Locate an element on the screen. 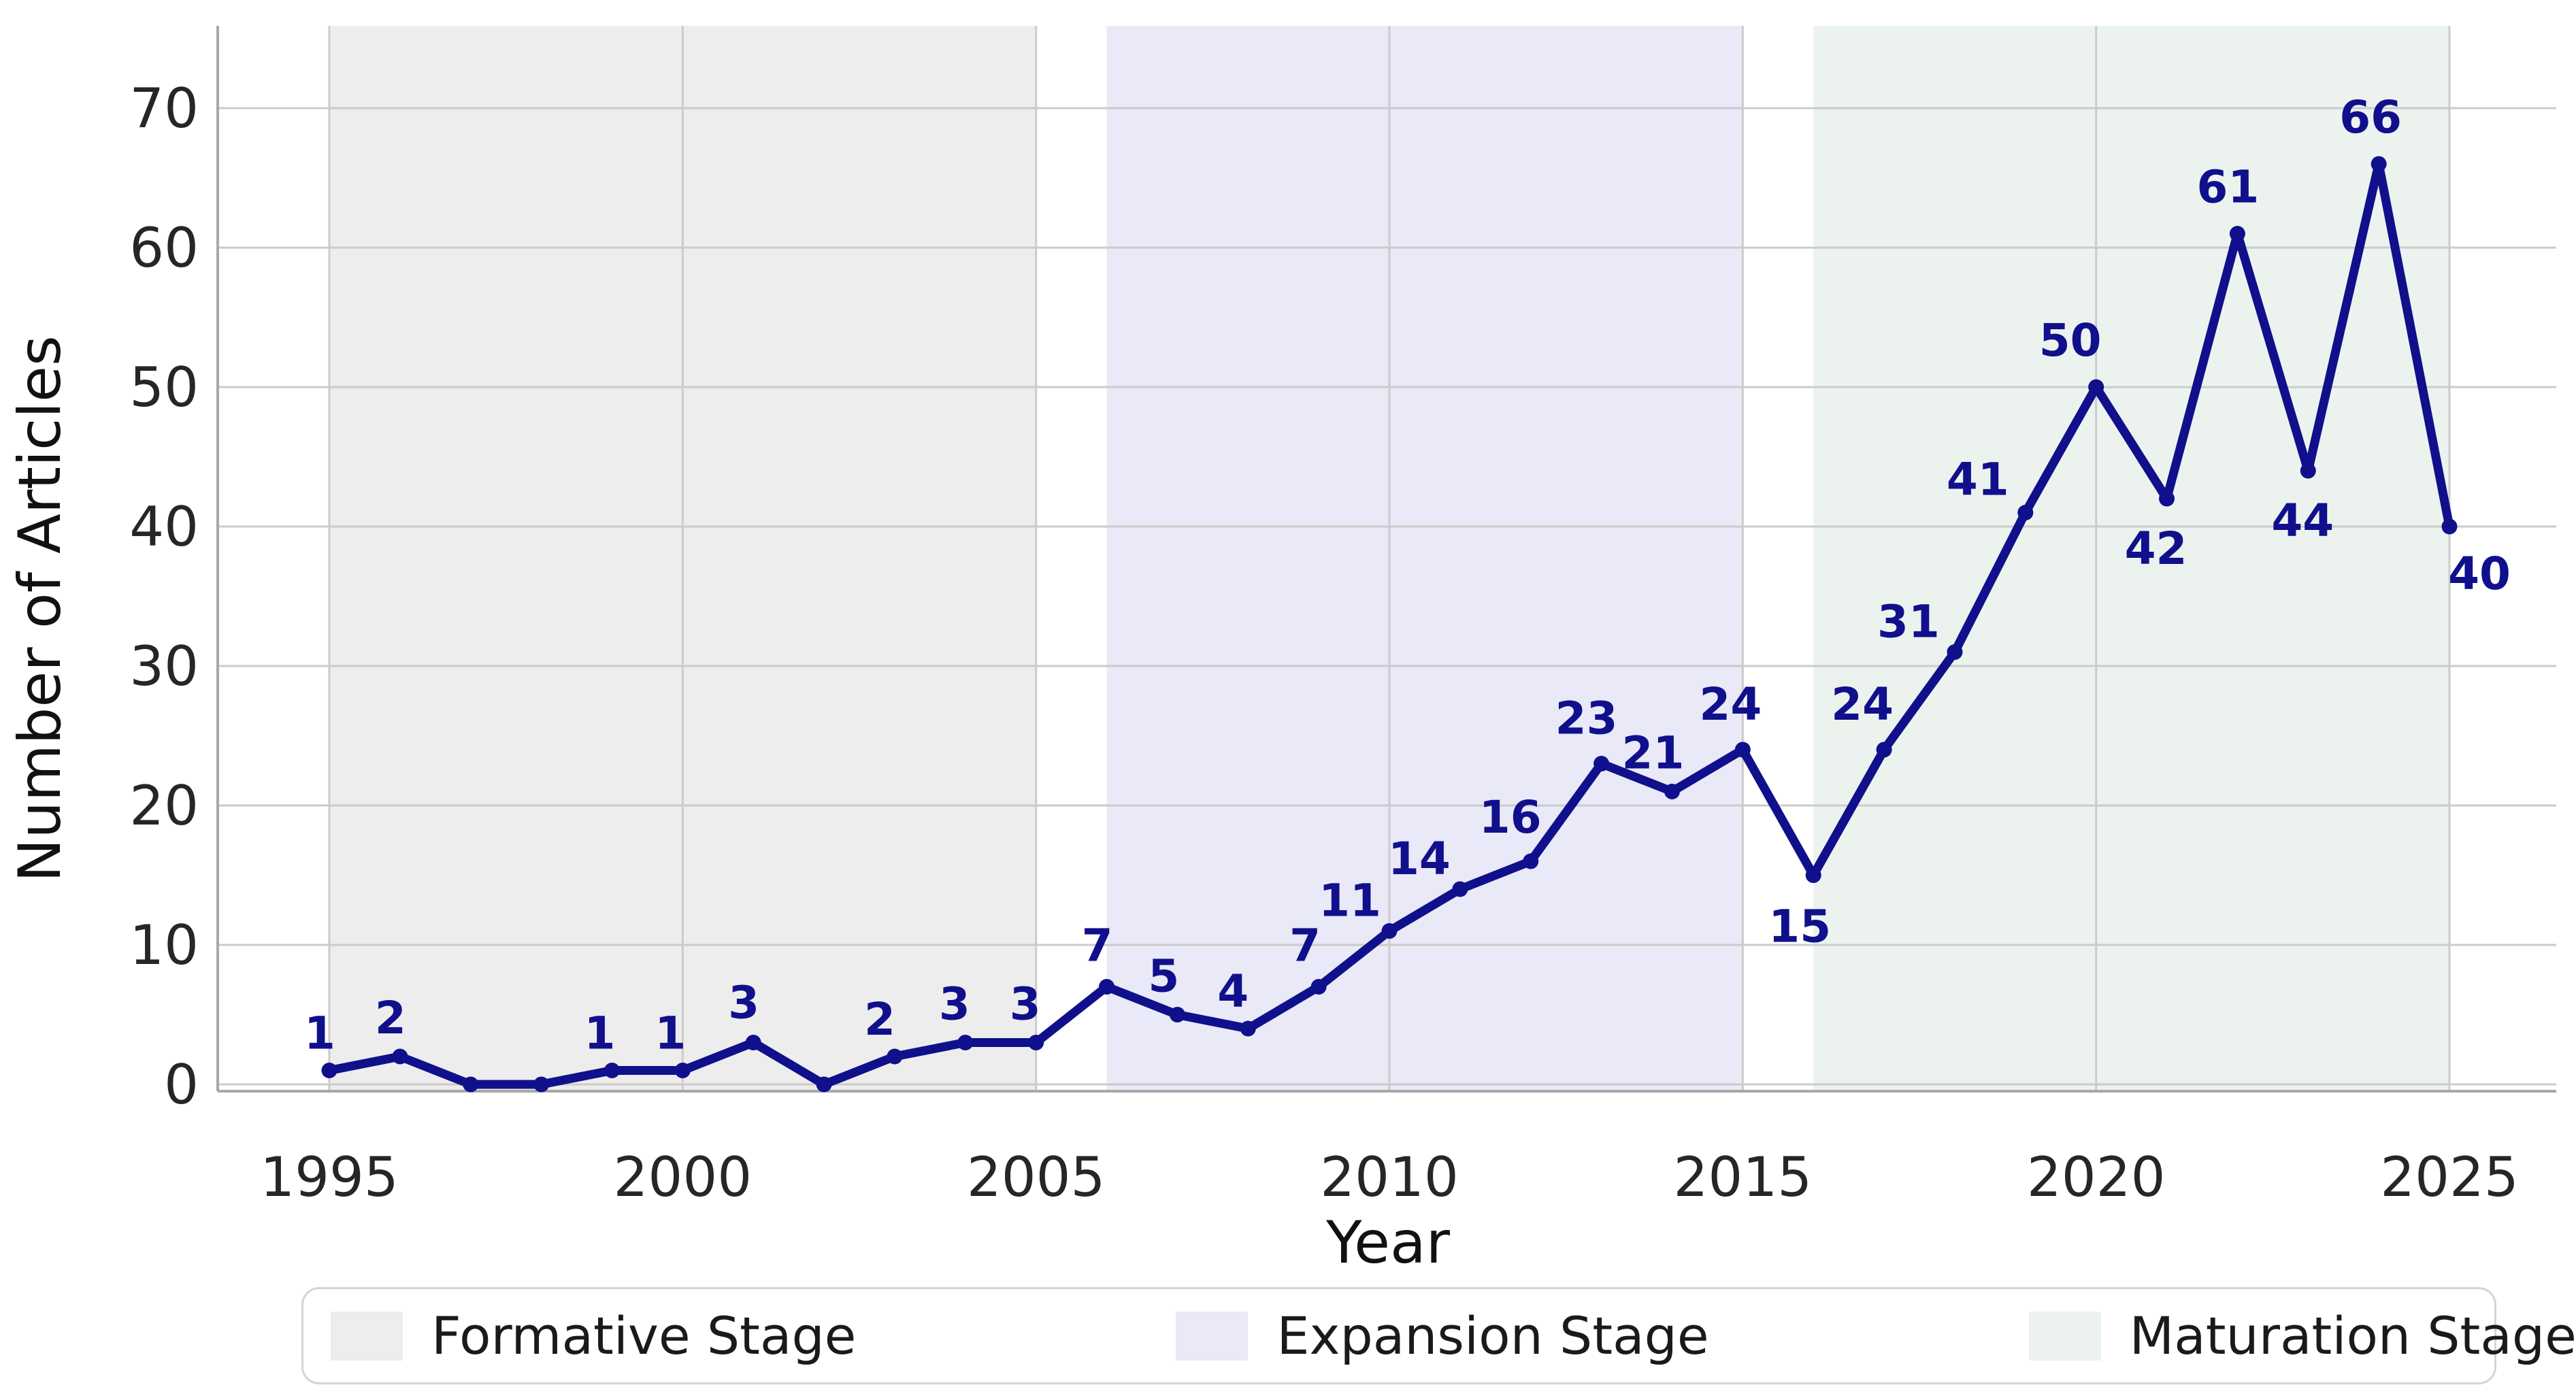 Image resolution: width=2576 pixels, height=1398 pixels. data-point-2007 is located at coordinates (1177, 1014).